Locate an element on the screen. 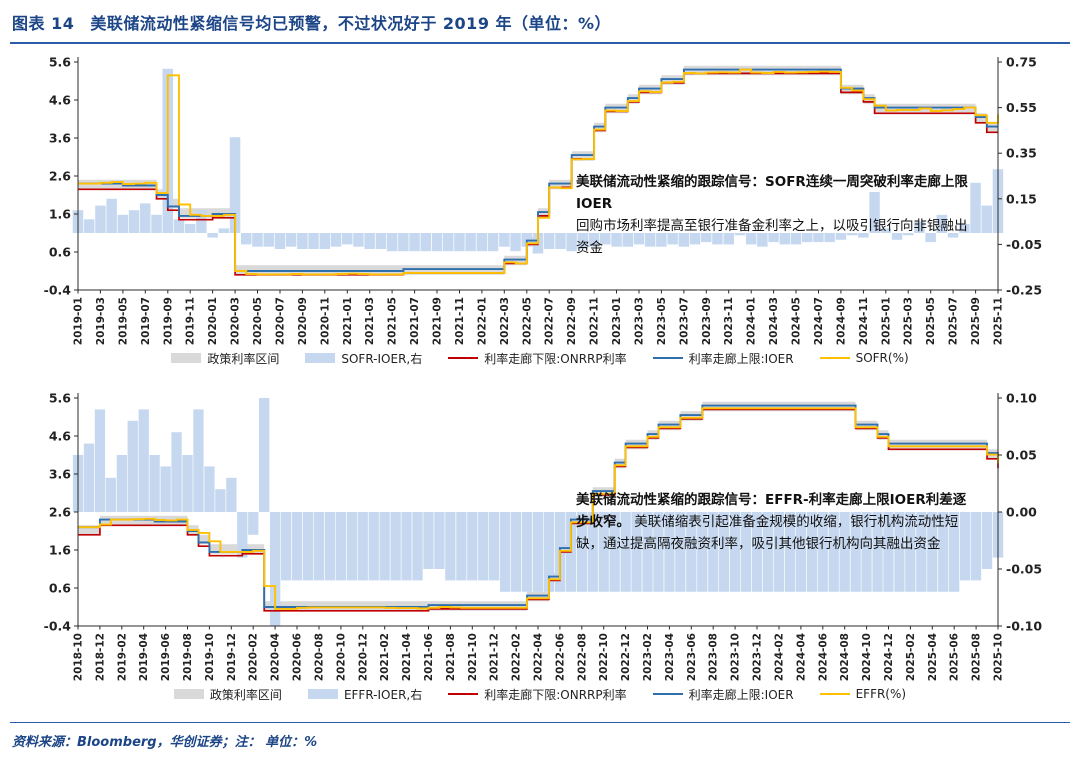 Image resolution: width=1080 pixels, height=770 pixels. svg-text: 0.75 is located at coordinates (1021, 62).